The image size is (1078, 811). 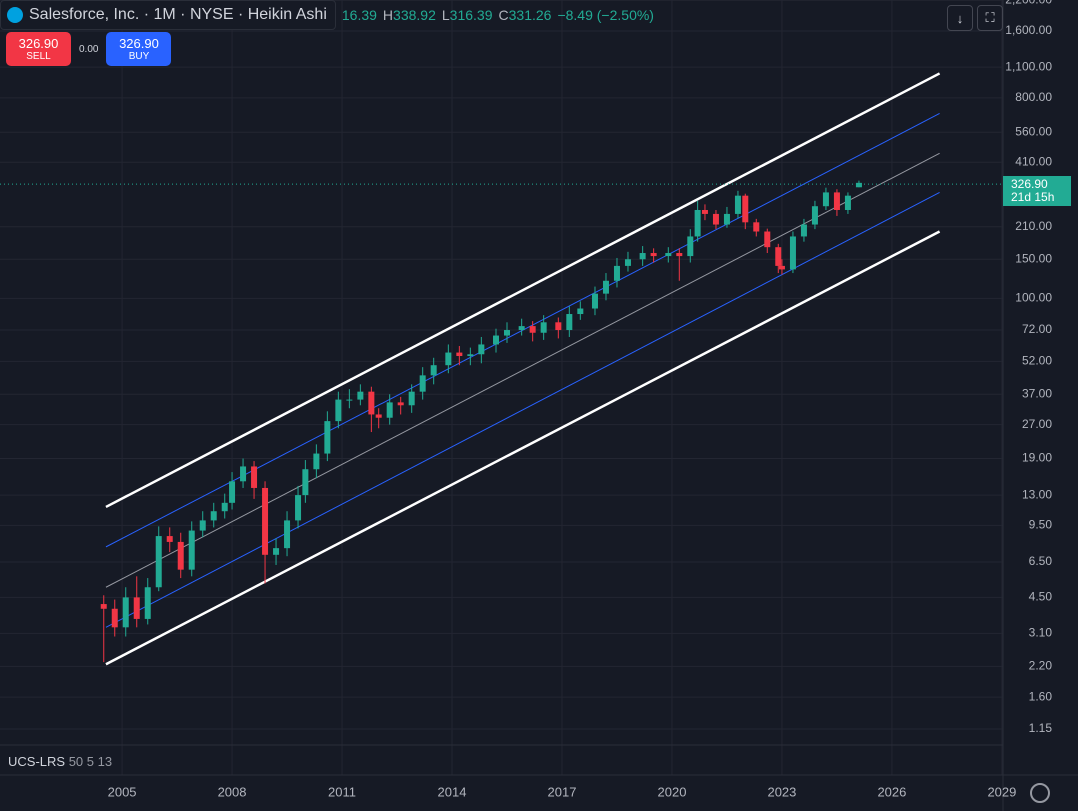 I want to click on x-tick-label: 2008, so click(x=232, y=791).